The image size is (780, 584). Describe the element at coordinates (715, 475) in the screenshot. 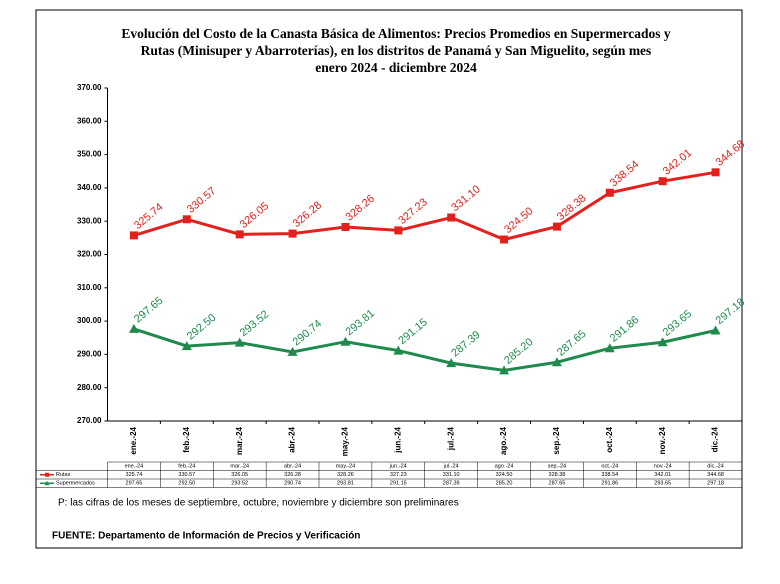

I see `table-cell: 344.68` at that location.